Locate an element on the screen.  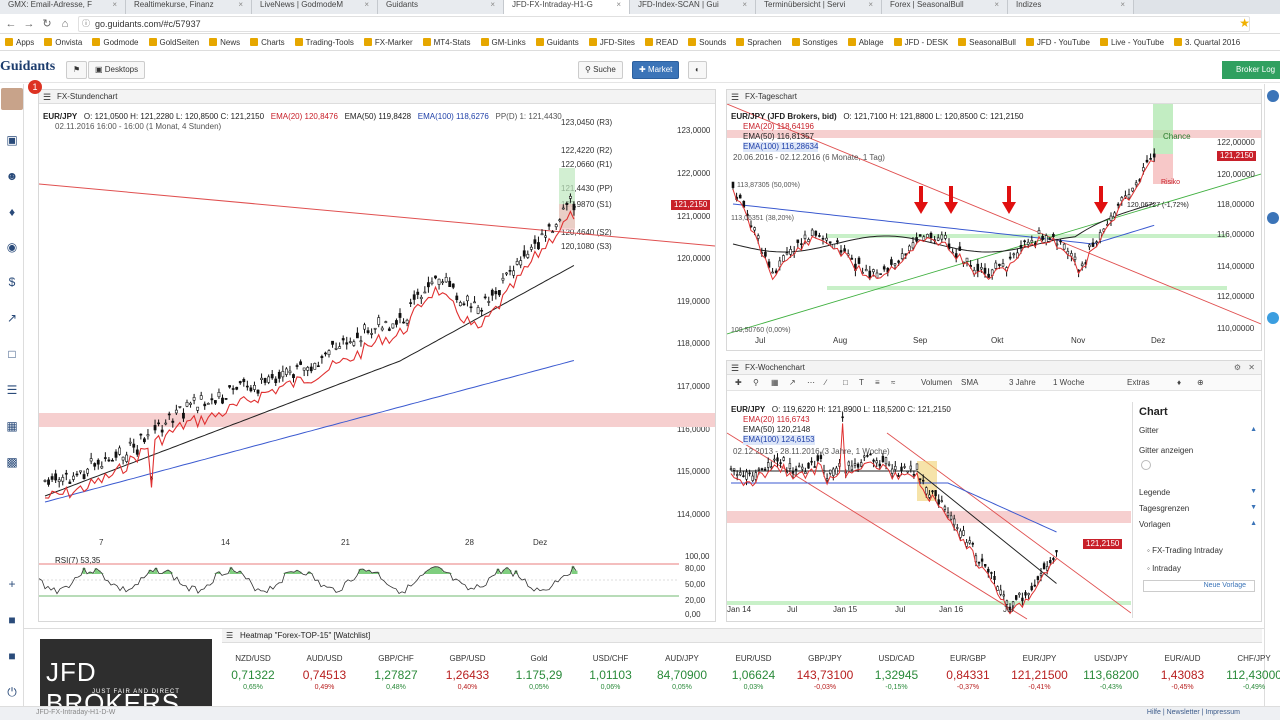
grid-icon: ▩ is located at coordinates (12, 462).